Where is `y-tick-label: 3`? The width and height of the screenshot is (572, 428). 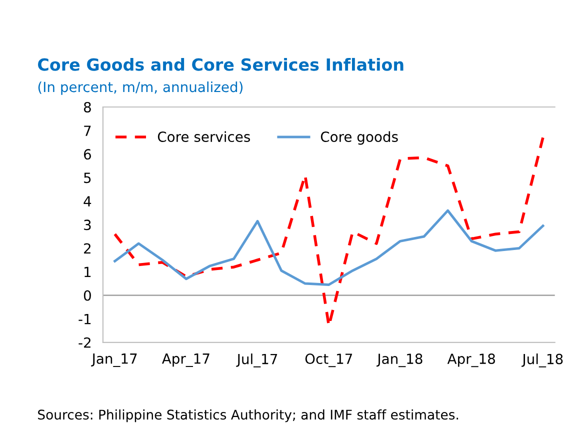 y-tick-label: 3 is located at coordinates (87, 225).